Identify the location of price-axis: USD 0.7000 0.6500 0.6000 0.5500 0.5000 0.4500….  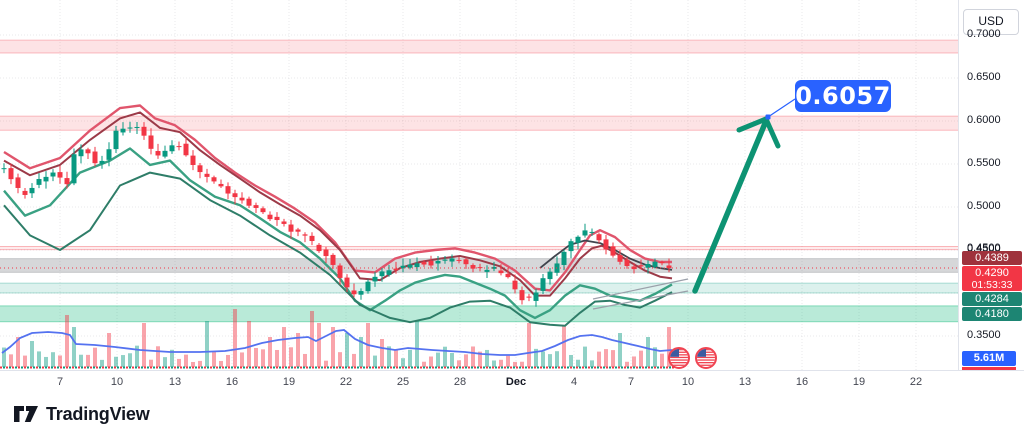
(991, 185).